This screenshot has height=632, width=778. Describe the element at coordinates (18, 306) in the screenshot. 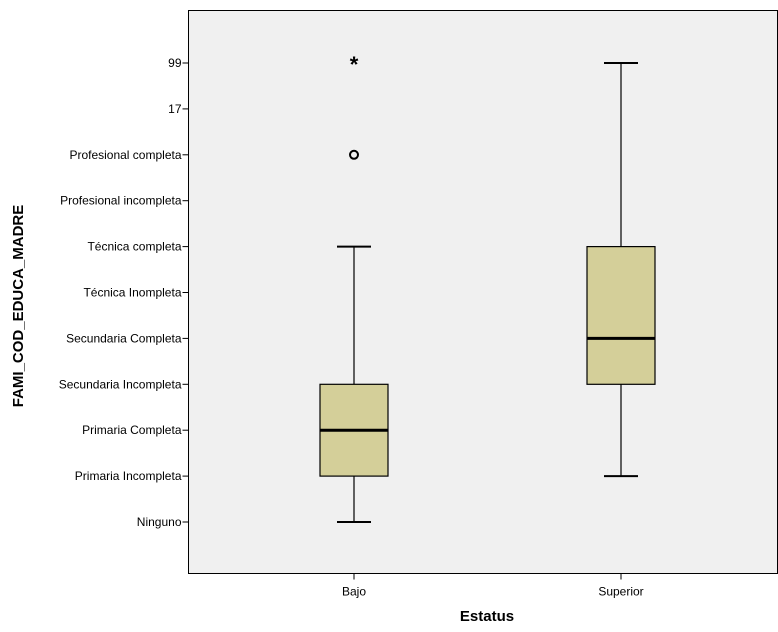

I see `y-axis-title: FAMI_COD_EDUCA_MADRE` at that location.